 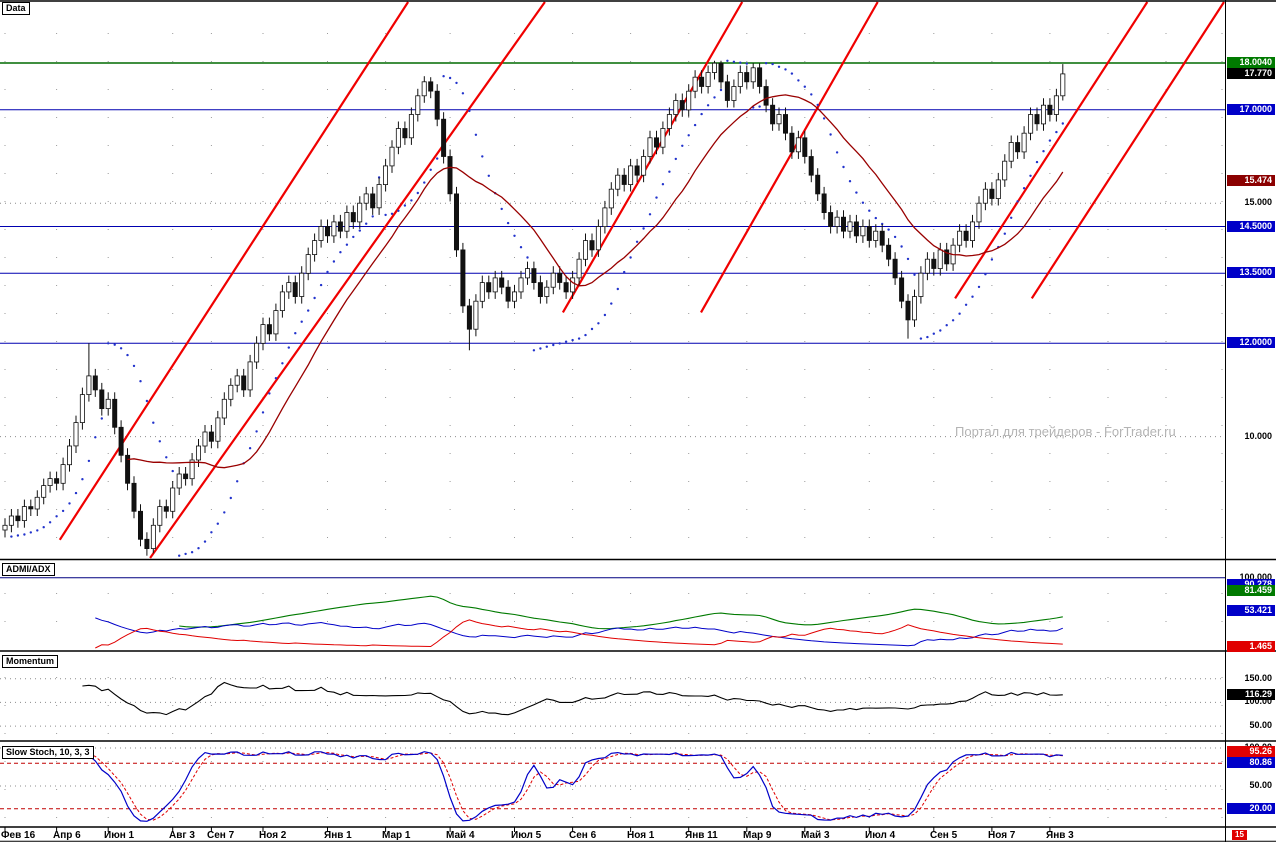 I want to click on time-axis-label: Июн 1, so click(x=119, y=835).